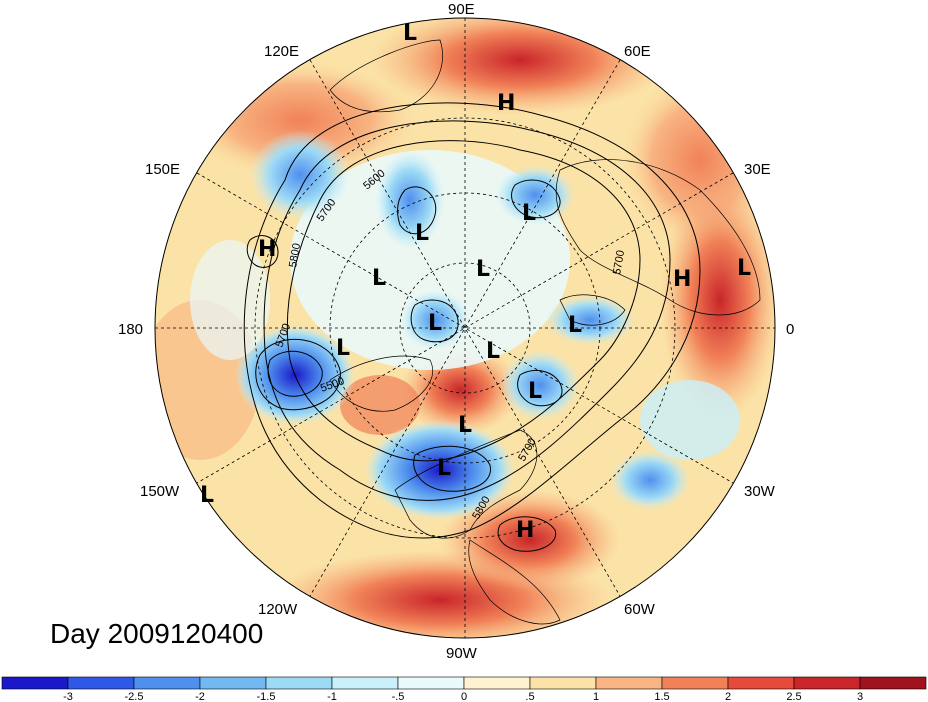  I want to click on colorbar-tick-label: 2.5, so click(793, 696).